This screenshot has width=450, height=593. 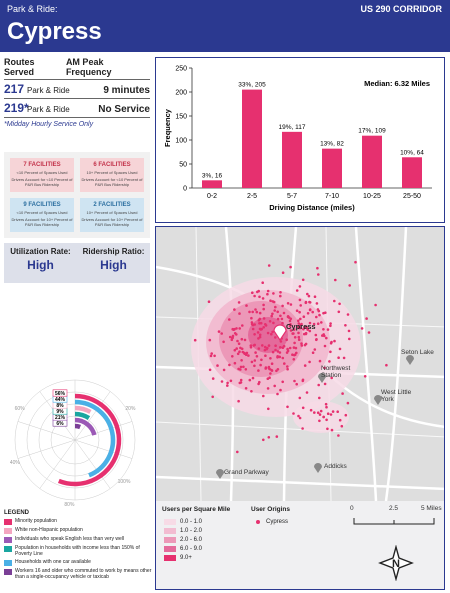 I want to click on road, so click(x=300, y=429).